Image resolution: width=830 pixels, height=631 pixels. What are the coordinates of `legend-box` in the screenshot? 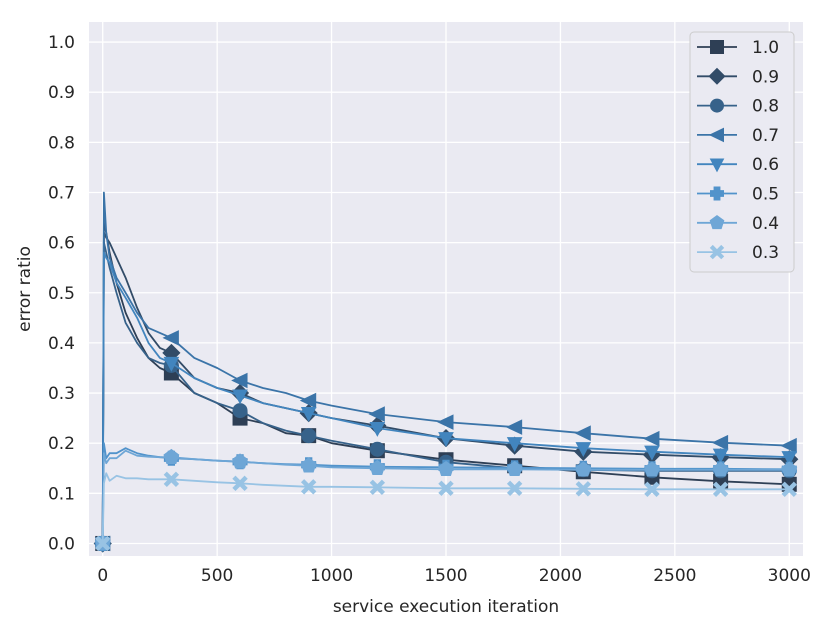 It's located at (742, 152).